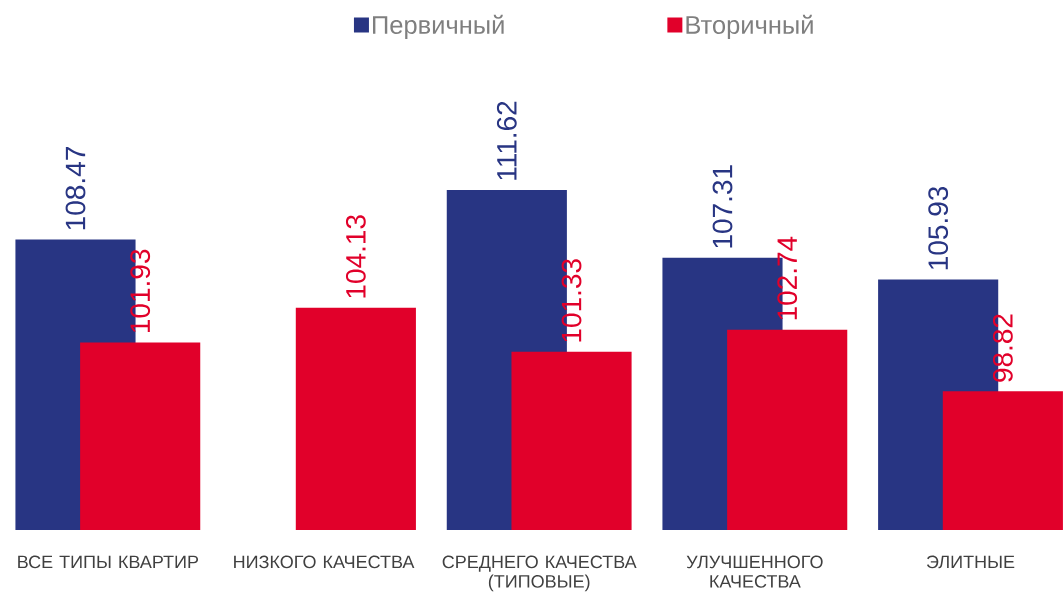  What do you see at coordinates (140, 291) in the screenshot?
I see `data-label: 101.93` at bounding box center [140, 291].